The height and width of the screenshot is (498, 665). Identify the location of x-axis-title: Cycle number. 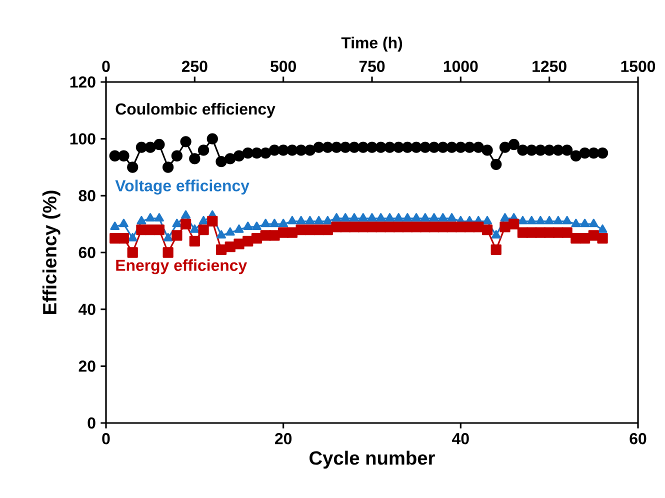
(372, 459).